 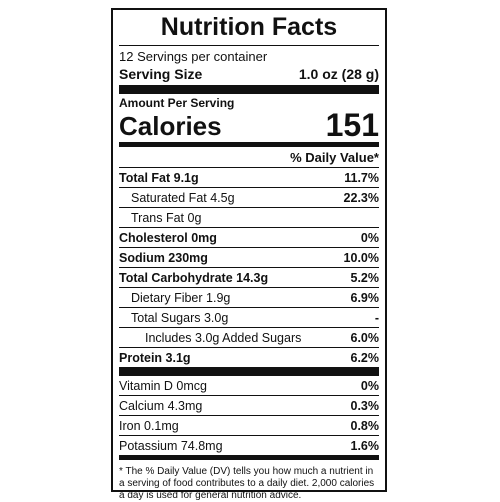 What do you see at coordinates (249, 217) in the screenshot?
I see `nutrient-row: Trans Fat 0g` at bounding box center [249, 217].